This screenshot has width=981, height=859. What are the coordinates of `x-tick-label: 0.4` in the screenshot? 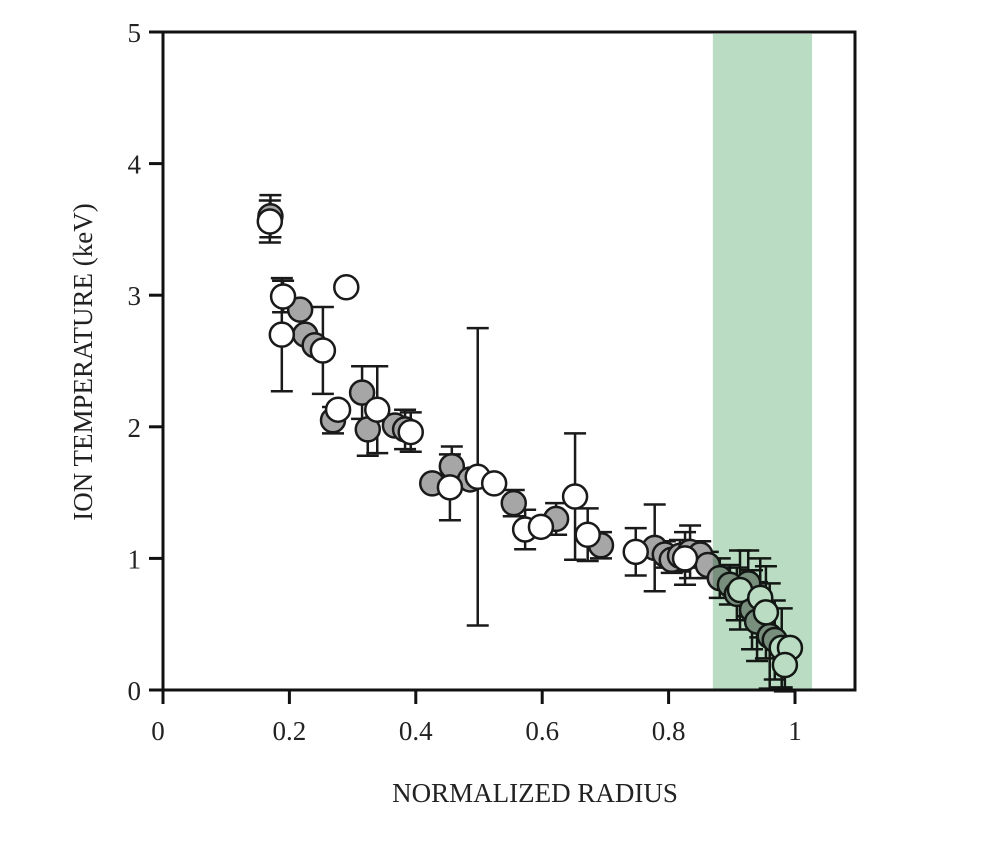 It's located at (416, 731).